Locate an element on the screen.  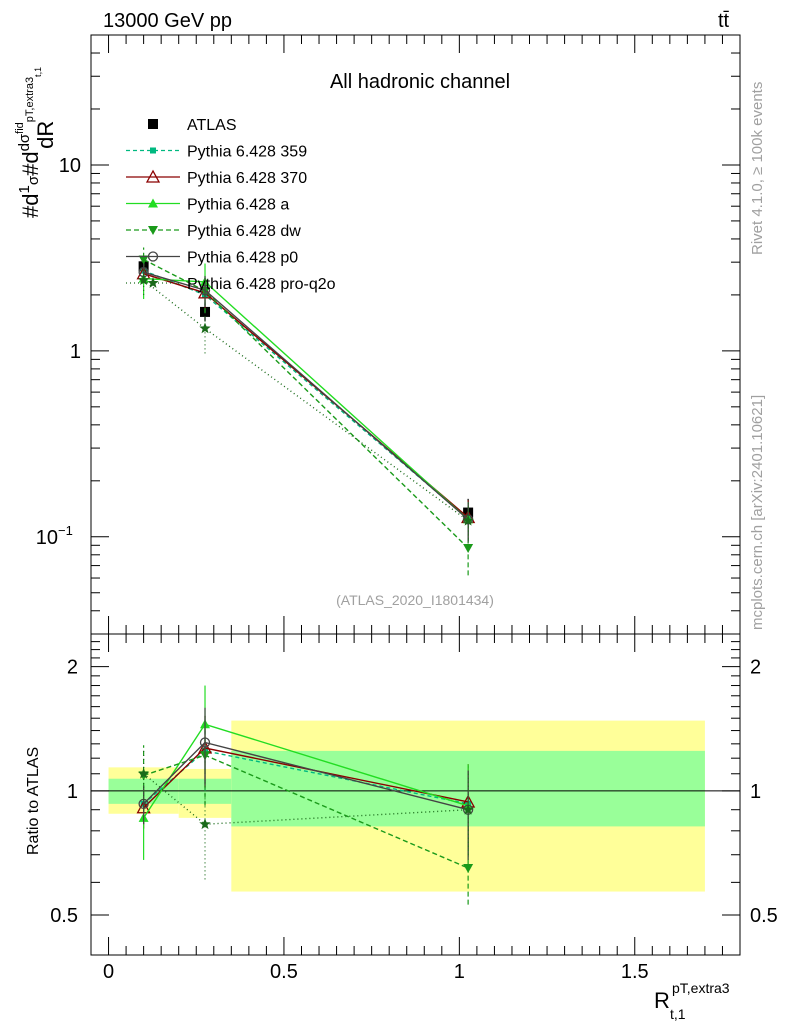
legend-item-6: Pythia 6.428 pro-q2o is located at coordinates (231, 284).